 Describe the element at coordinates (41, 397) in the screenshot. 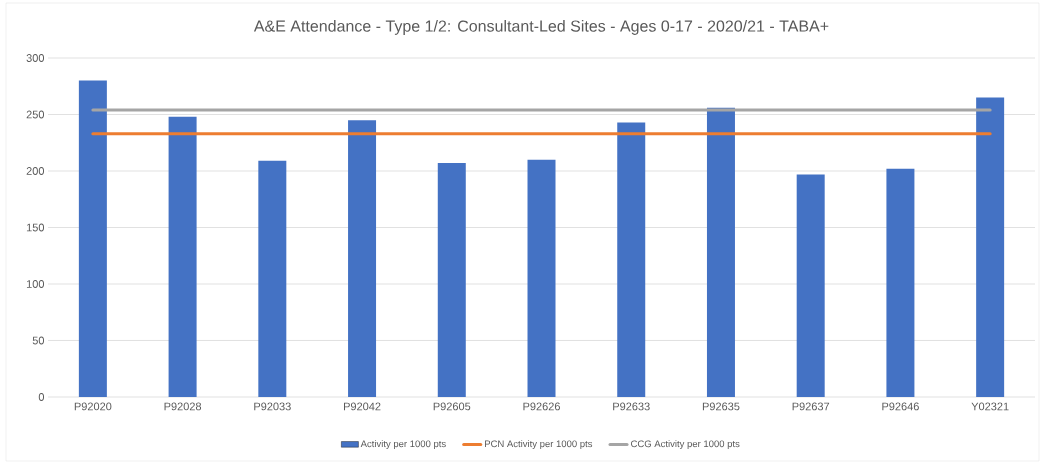

I see `y-tick-label: 0` at that location.